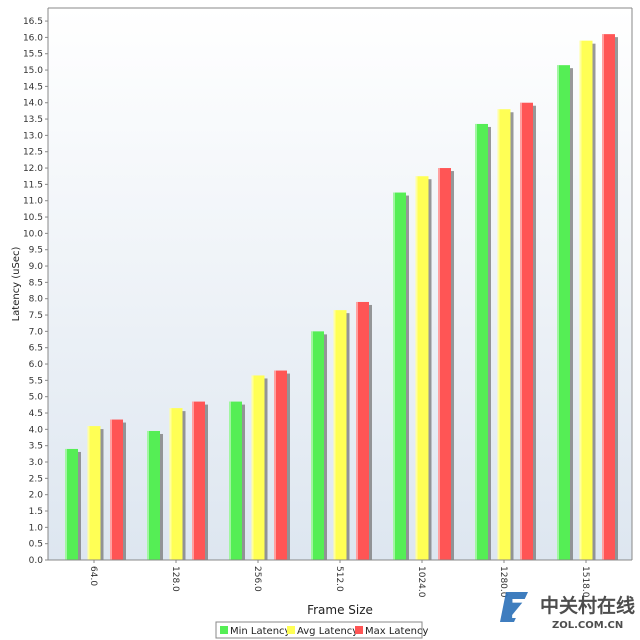  Describe the element at coordinates (340, 435) in the screenshot. I see `bar-avg-latency-512.0` at that location.